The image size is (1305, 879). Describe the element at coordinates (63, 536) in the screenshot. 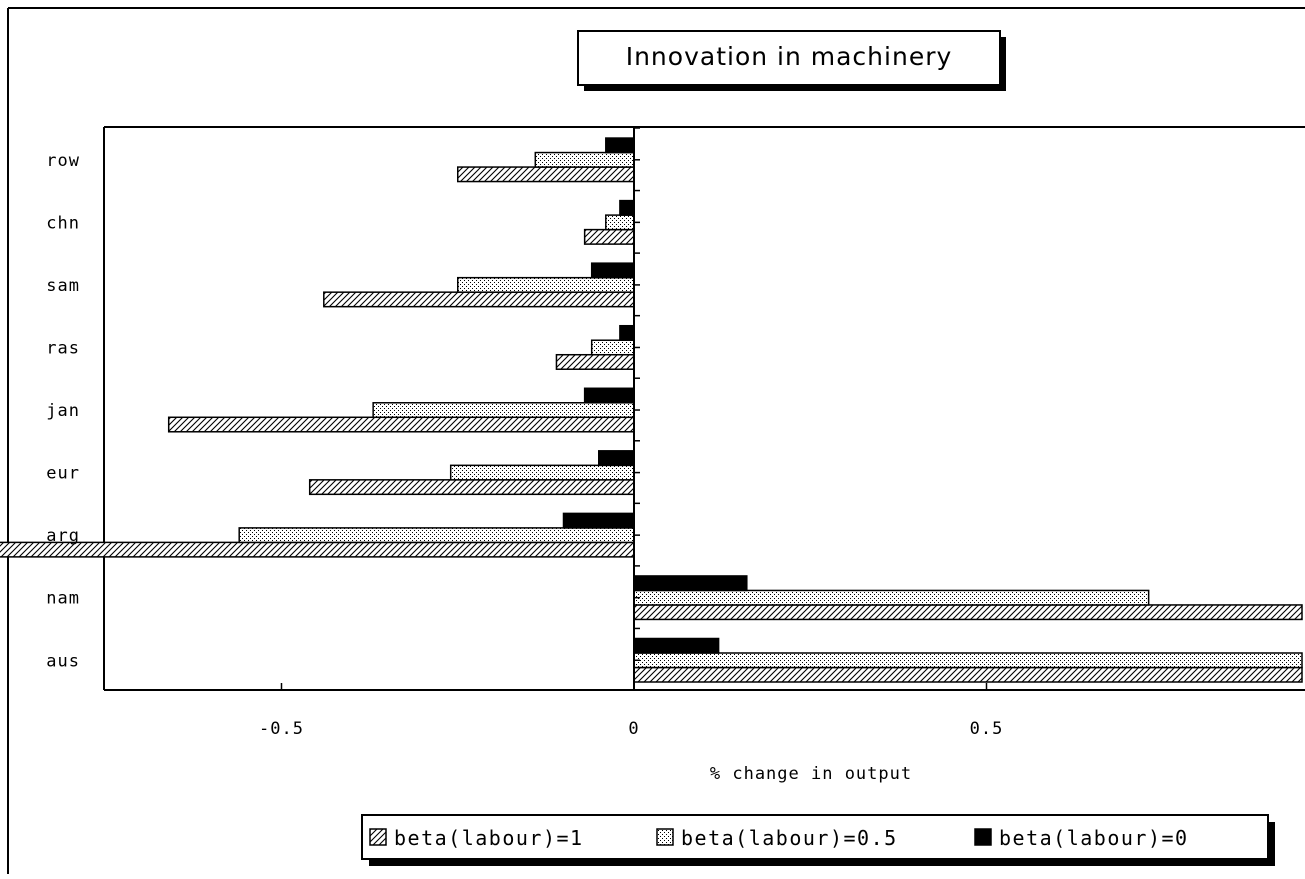

I see `y-tick-label: arg` at that location.